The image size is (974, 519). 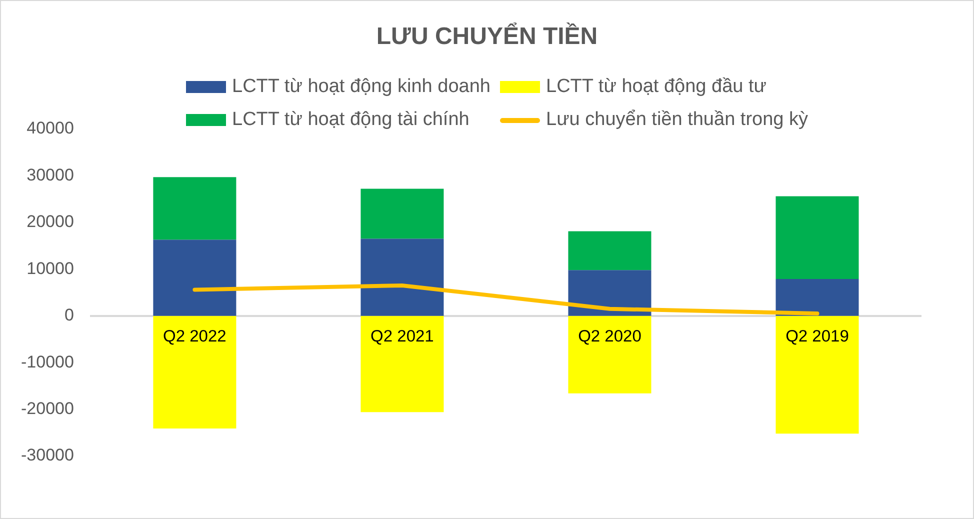 What do you see at coordinates (610, 336) in the screenshot?
I see `x-tick-label: Q2 2020` at bounding box center [610, 336].